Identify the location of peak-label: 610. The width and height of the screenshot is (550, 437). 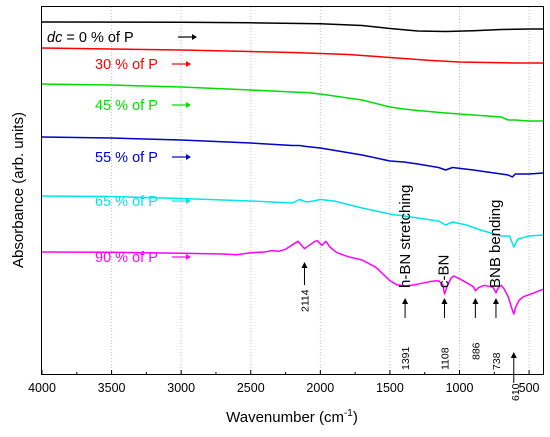
(516, 392).